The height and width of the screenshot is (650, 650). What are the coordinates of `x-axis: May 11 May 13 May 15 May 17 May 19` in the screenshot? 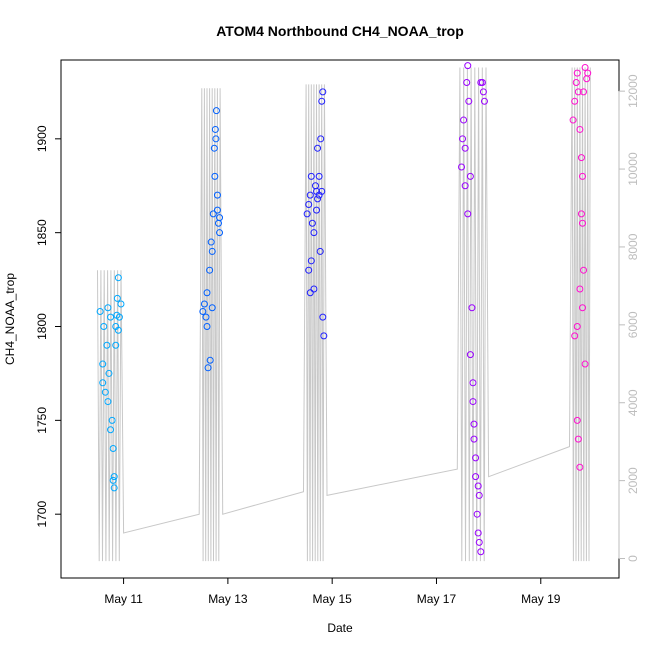 It's located at (332, 591).